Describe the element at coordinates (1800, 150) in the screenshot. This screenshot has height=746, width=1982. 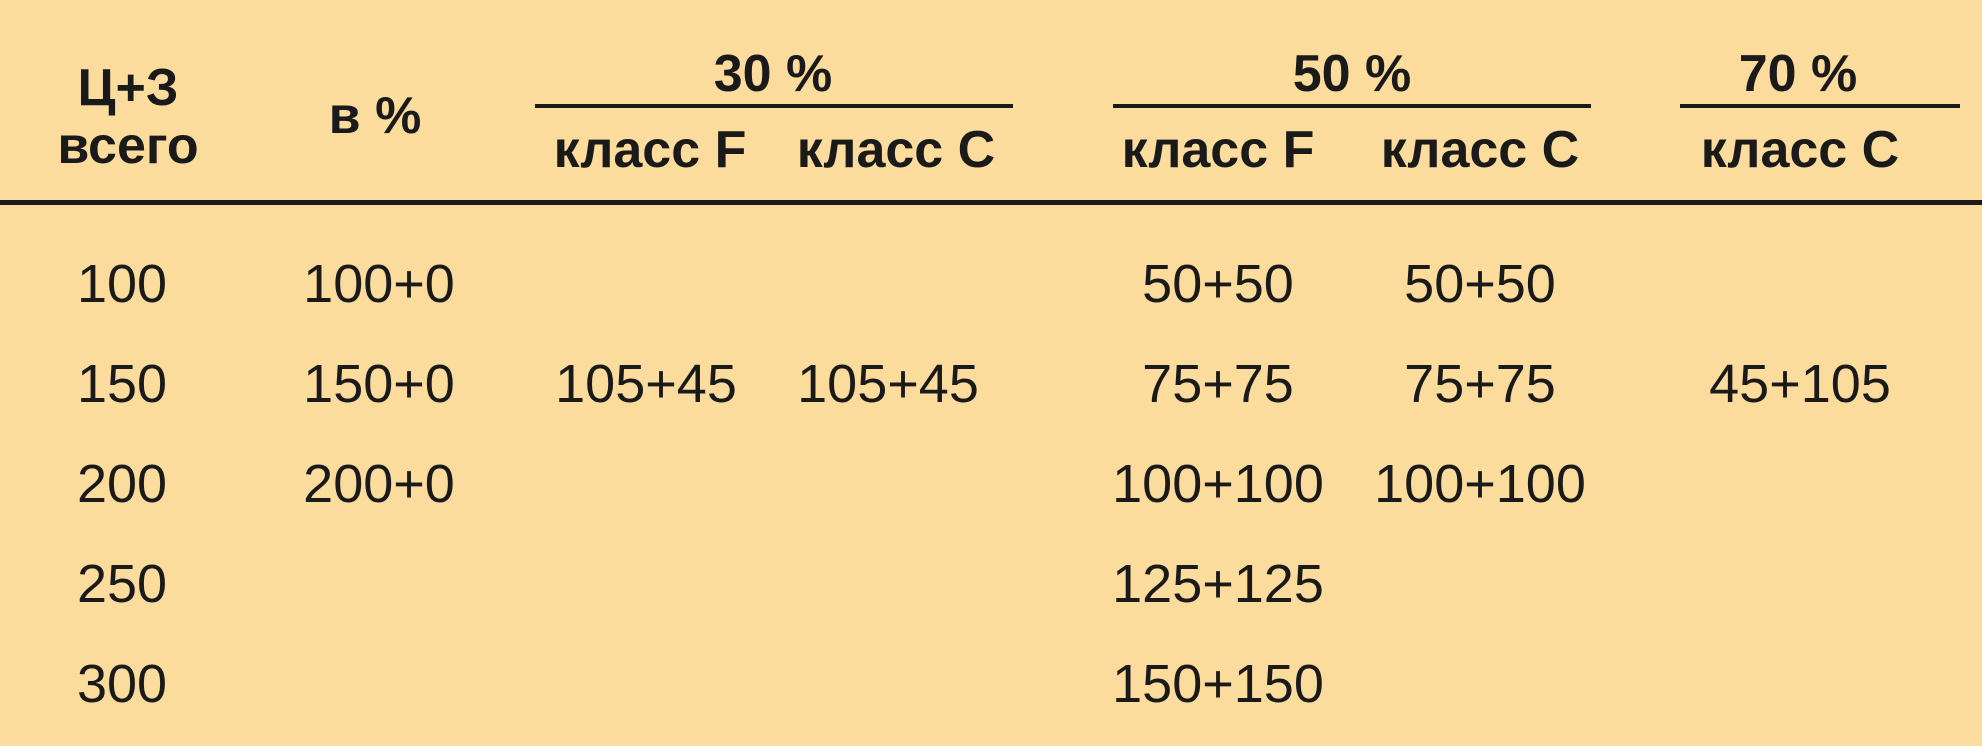
I see `header-70-class-c: класс С` at that location.